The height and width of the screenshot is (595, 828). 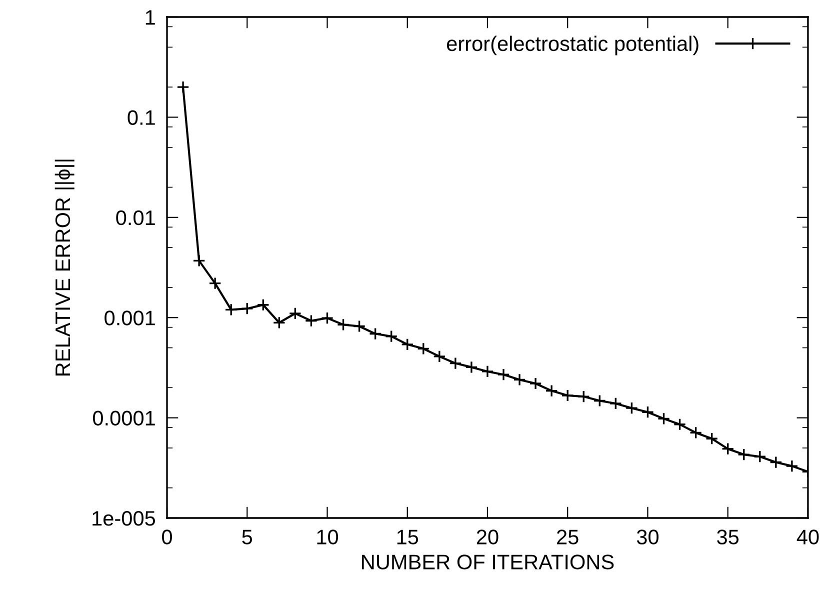 What do you see at coordinates (124, 518) in the screenshot?
I see `y-tick-label: 1e-005` at bounding box center [124, 518].